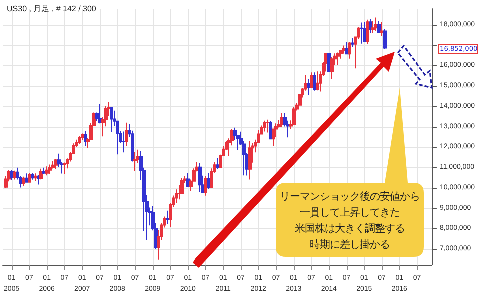 The width and height of the screenshot is (478, 305). I want to click on annotation: 米国株は大きく調整する, so click(350, 229).